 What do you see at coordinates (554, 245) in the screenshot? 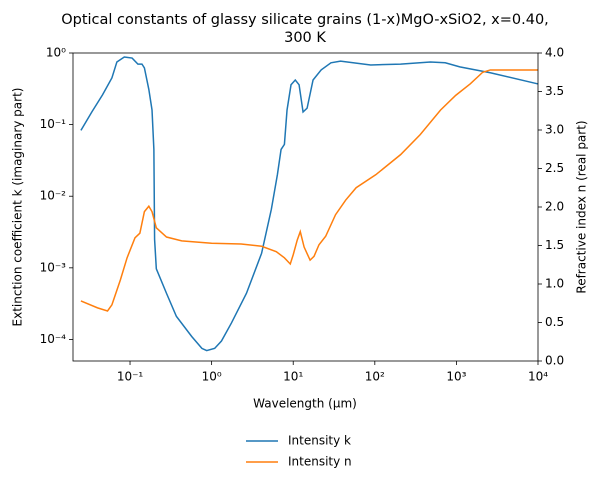
I see `y2-tick-label: 1.5` at bounding box center [554, 245].